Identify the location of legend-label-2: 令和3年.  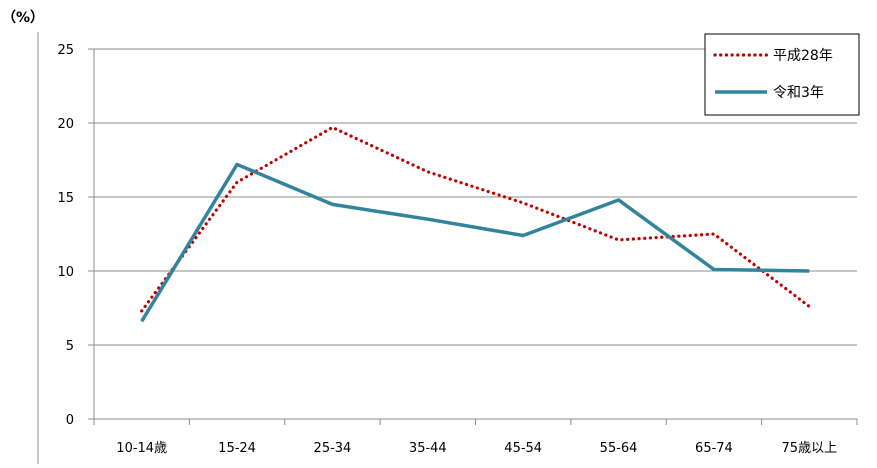
(798, 93).